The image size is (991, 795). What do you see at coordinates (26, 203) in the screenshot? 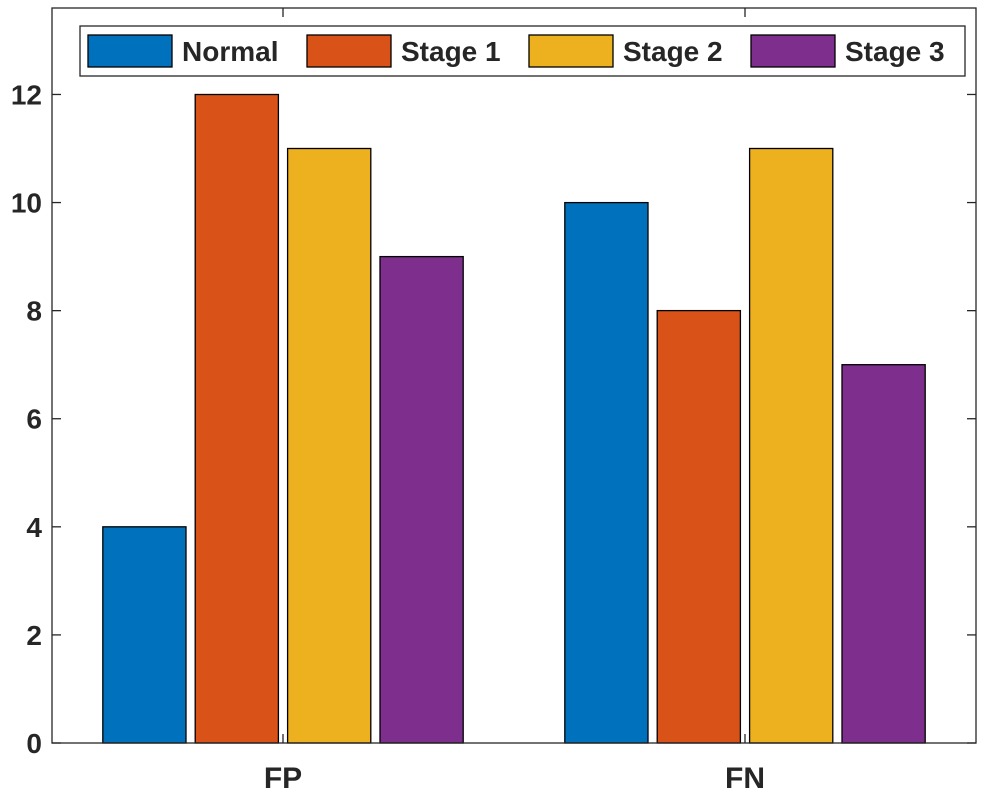
I see `y-tick-label: 10` at bounding box center [26, 203].